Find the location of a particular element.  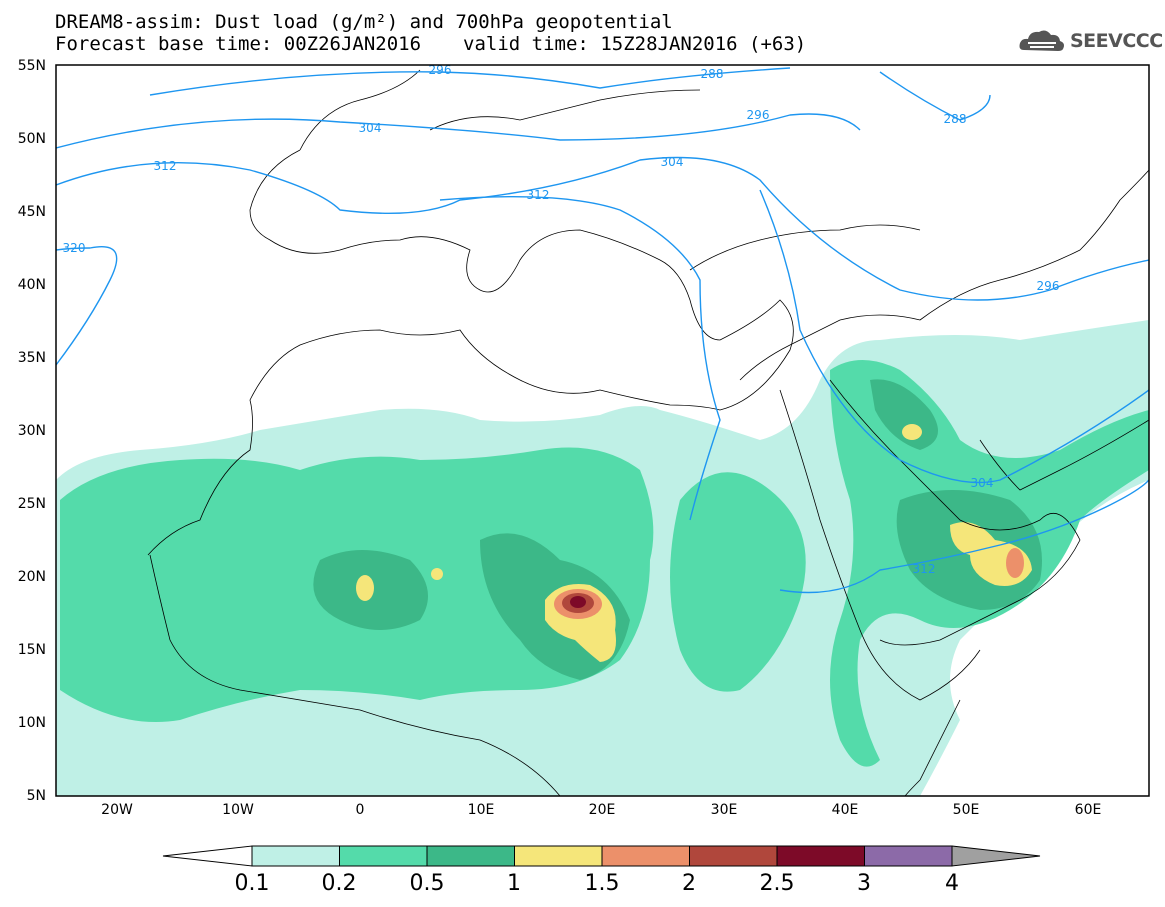

lat-tick-label: 45N is located at coordinates (32, 212).